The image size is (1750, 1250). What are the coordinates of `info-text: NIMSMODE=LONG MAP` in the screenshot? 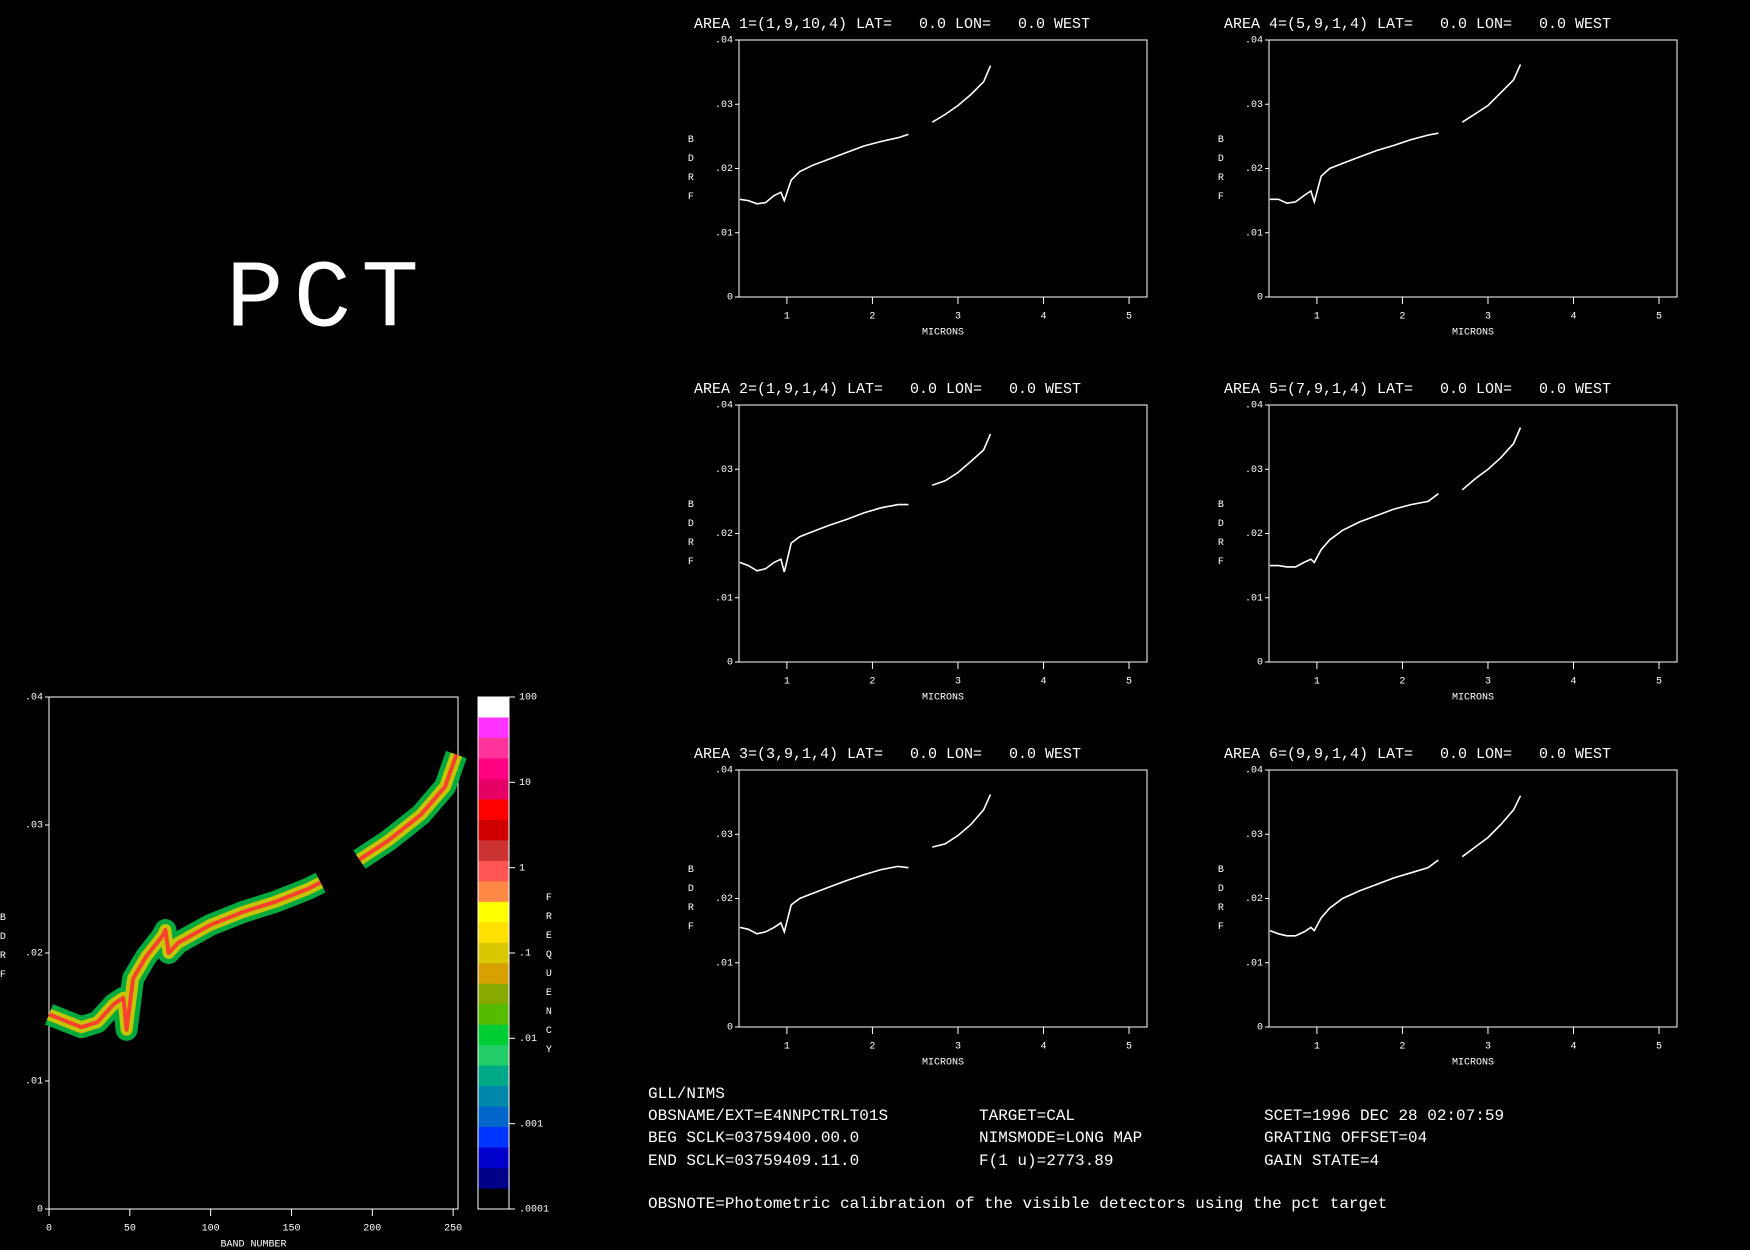 It's located at (1060, 1138).